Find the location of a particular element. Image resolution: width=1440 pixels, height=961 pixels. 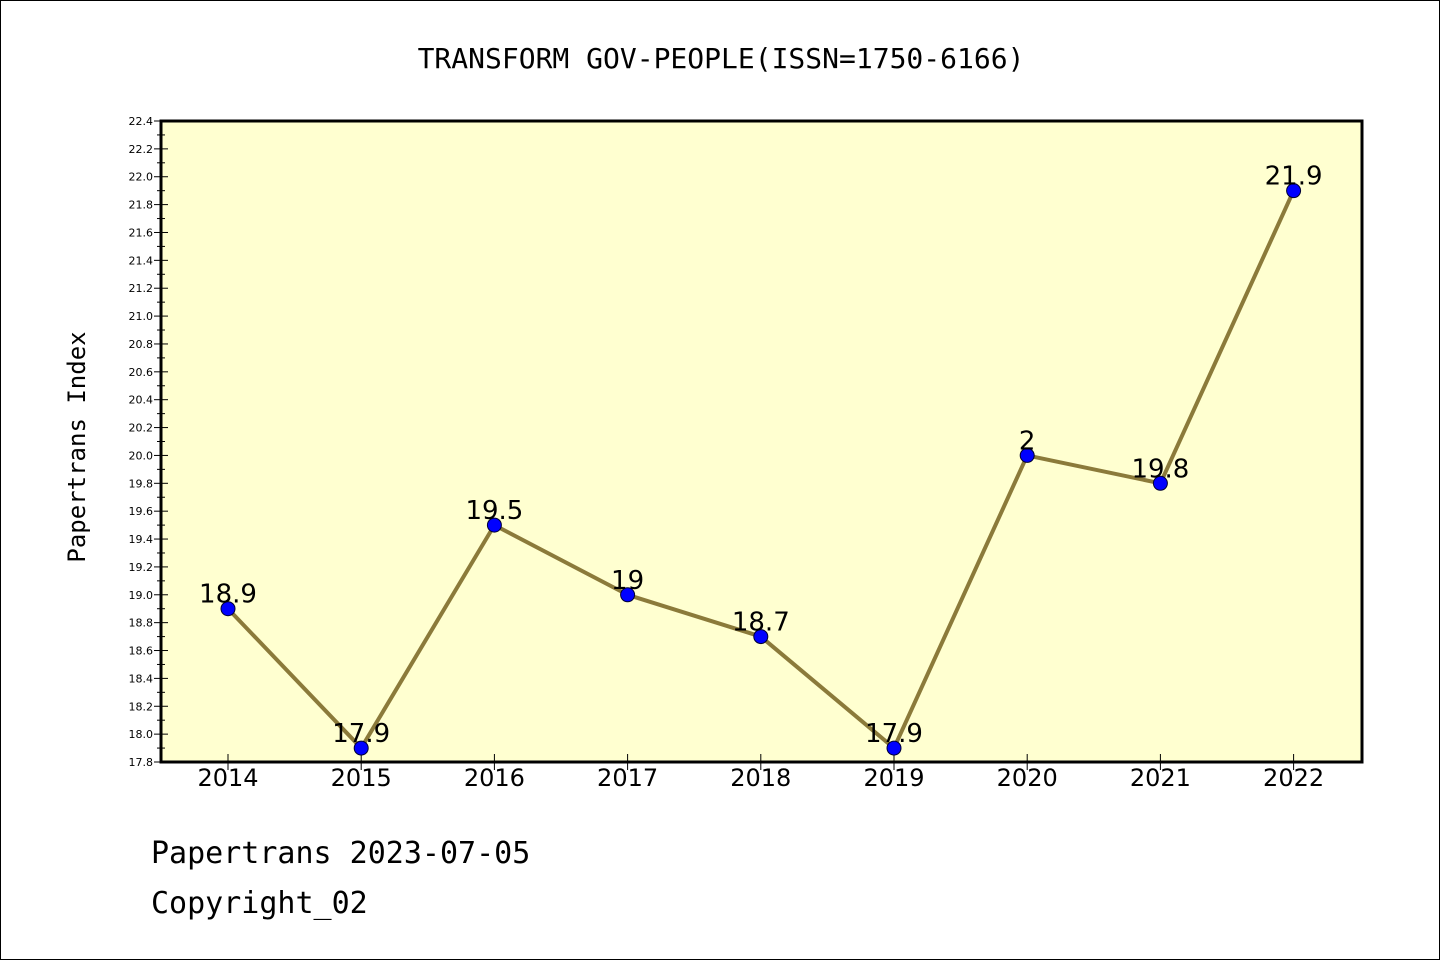

y-tick-label: 21.6 is located at coordinates (141, 232).